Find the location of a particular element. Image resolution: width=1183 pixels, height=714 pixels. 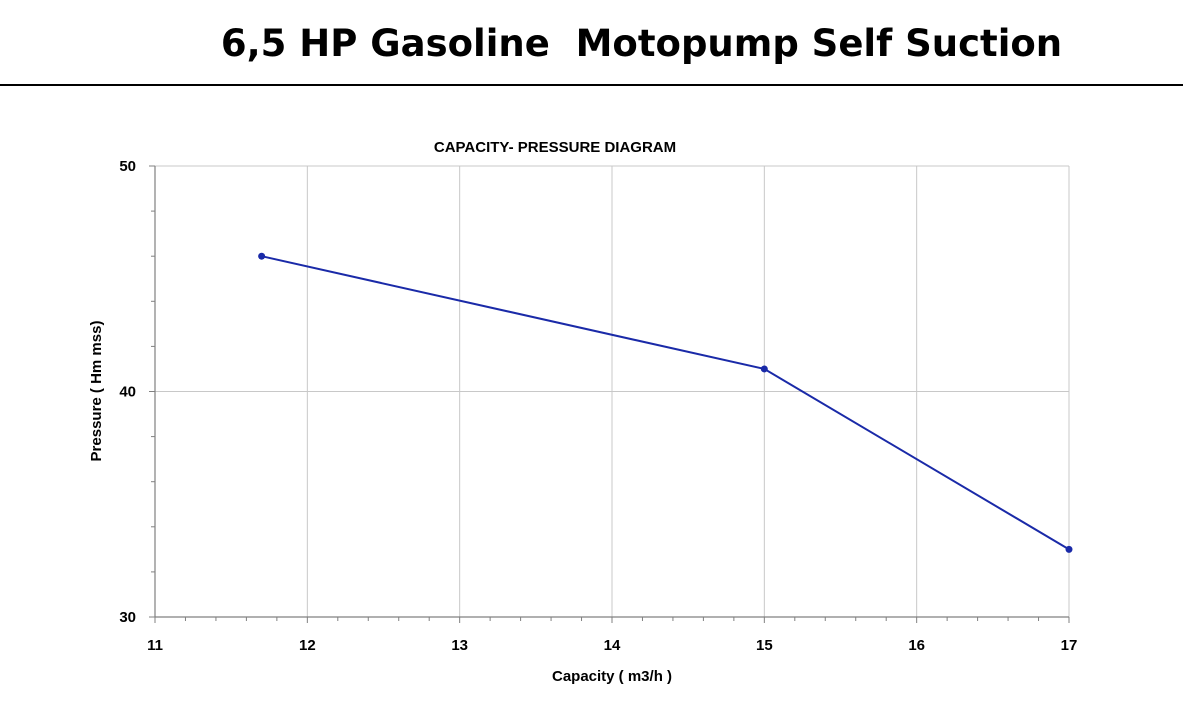

x-tick-label: 11 is located at coordinates (155, 645).